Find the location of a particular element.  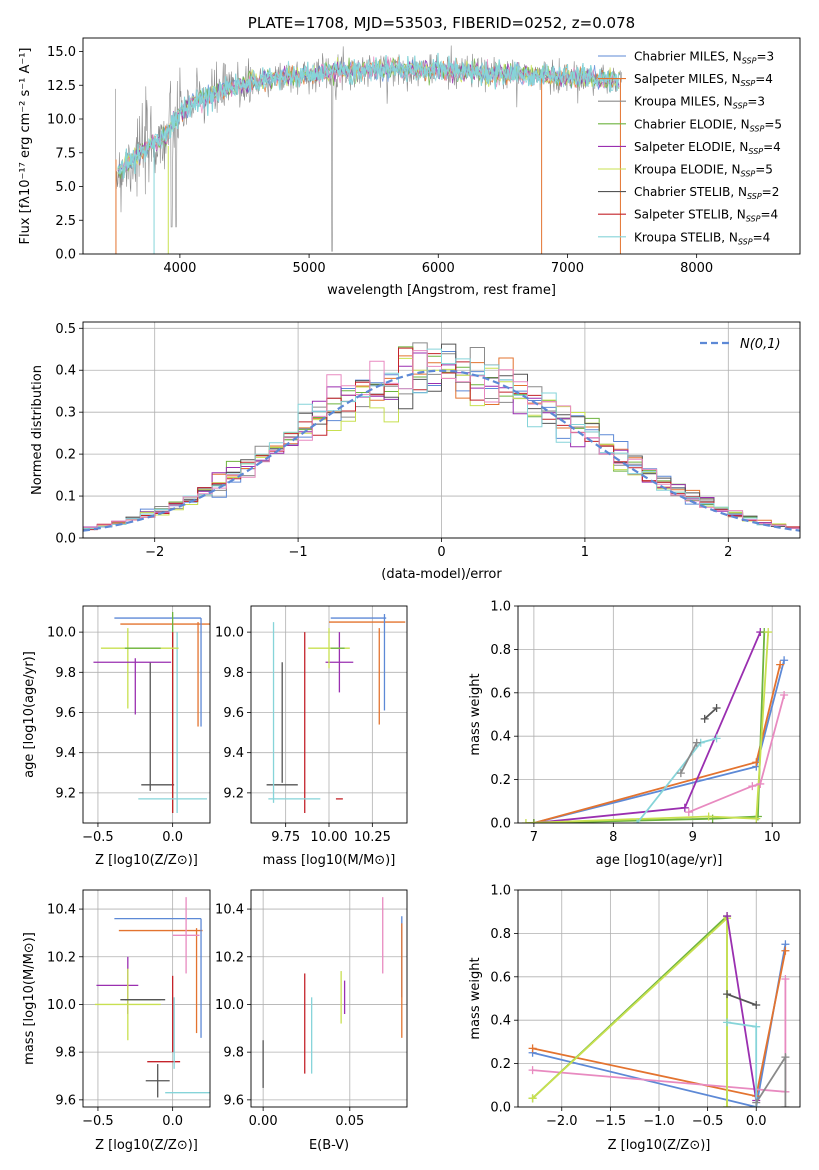

y-tick-label: 9.2 is located at coordinates (233, 793).